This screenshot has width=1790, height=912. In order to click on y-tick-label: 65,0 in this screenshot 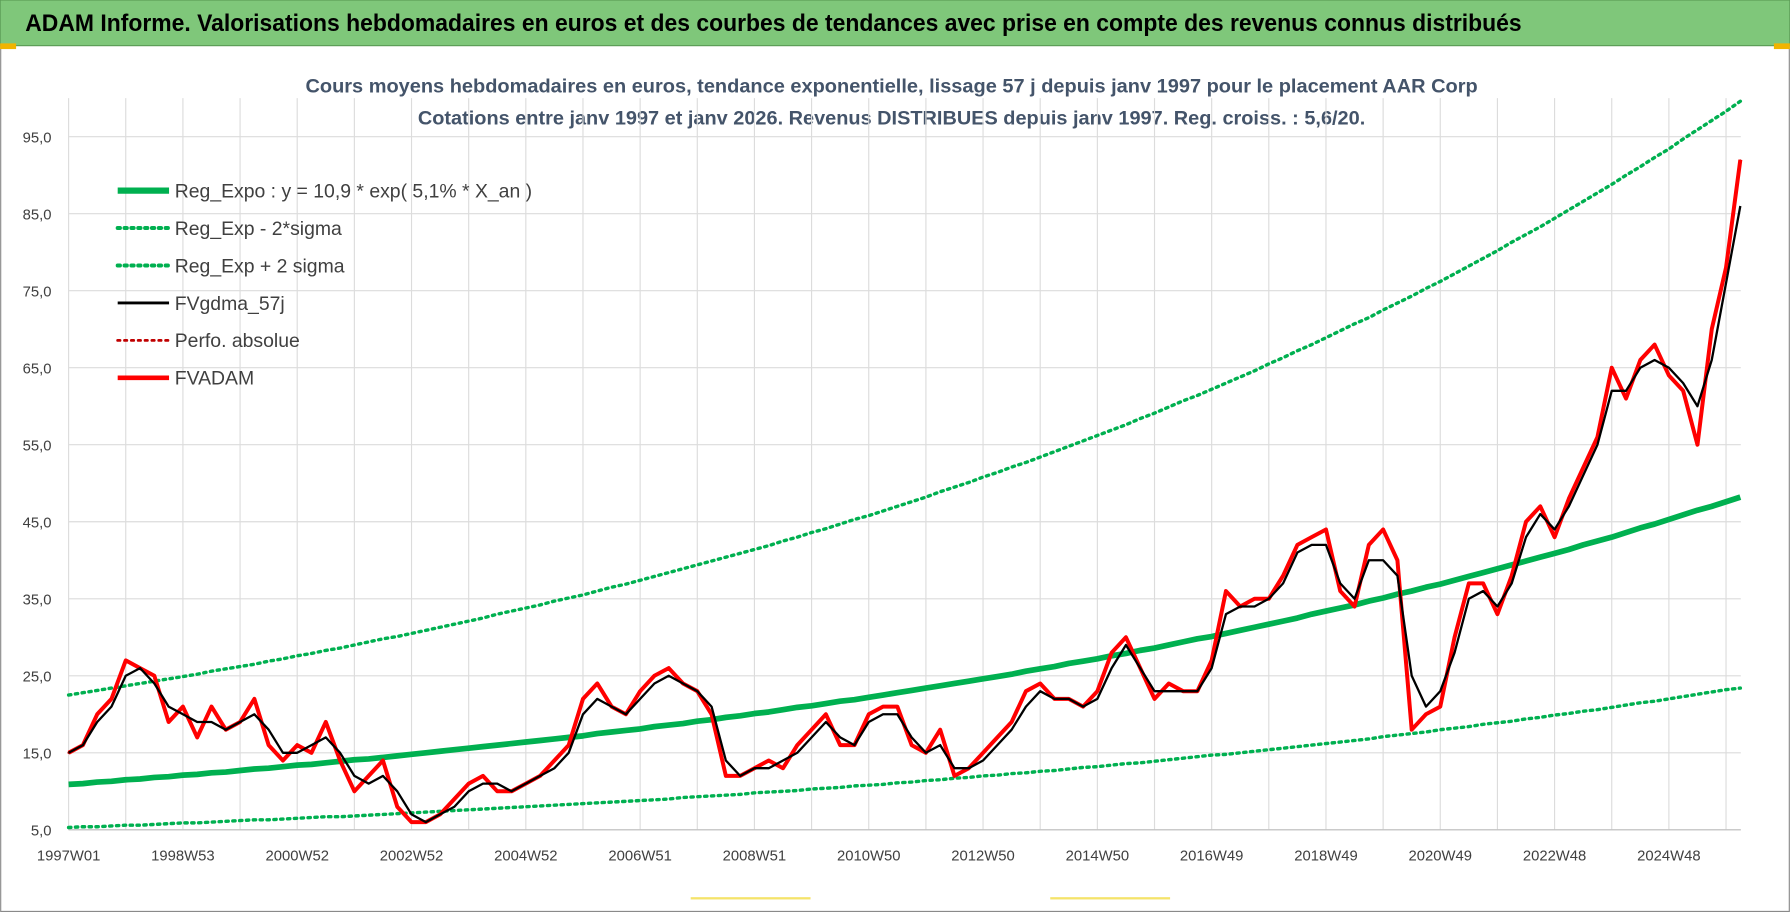, I will do `click(37, 369)`.